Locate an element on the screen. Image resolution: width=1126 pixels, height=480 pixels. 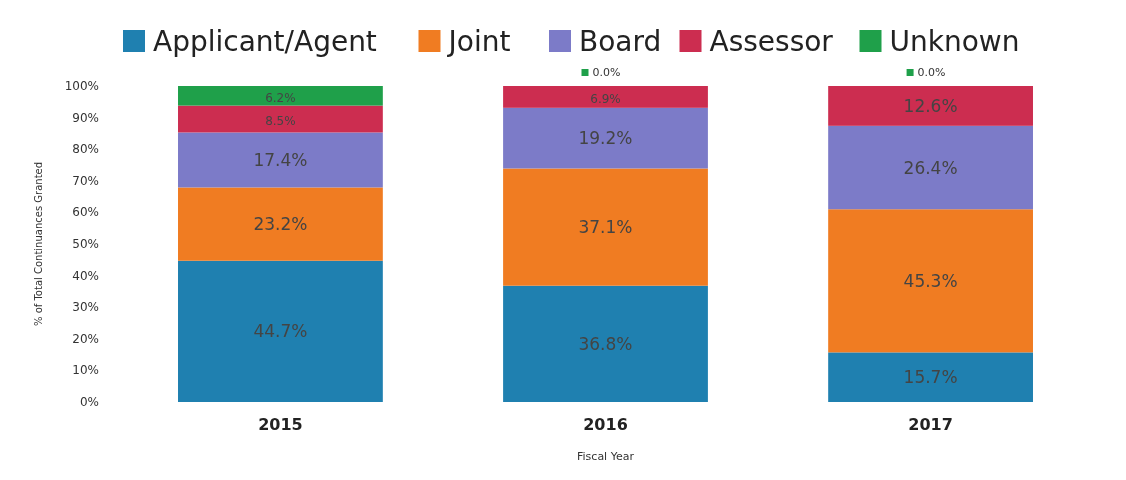
x-tick-label: 2017 is located at coordinates (930, 424).